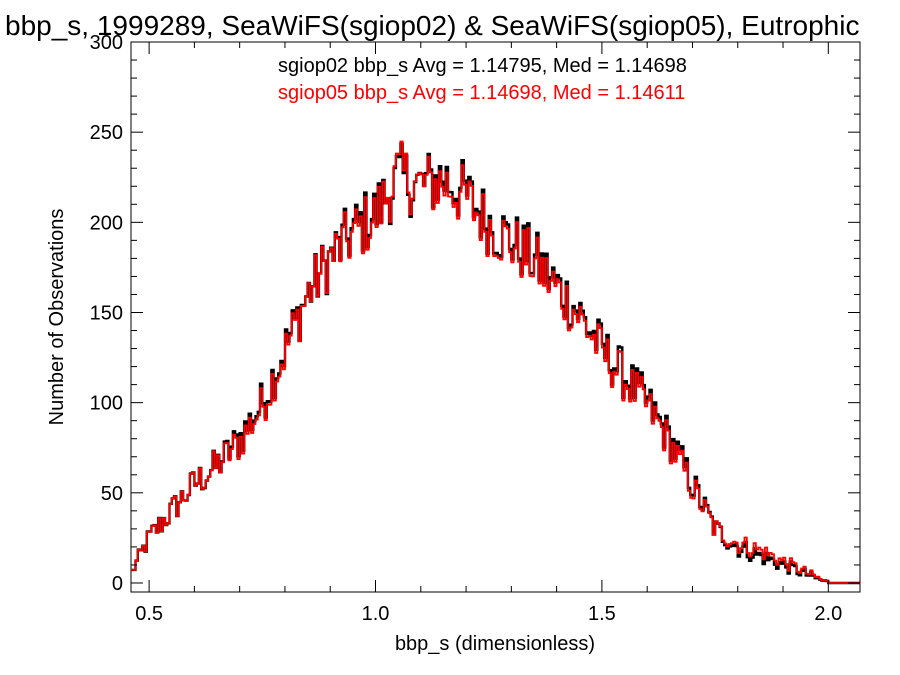  I want to click on y-tick-label: 300, so click(106, 43).